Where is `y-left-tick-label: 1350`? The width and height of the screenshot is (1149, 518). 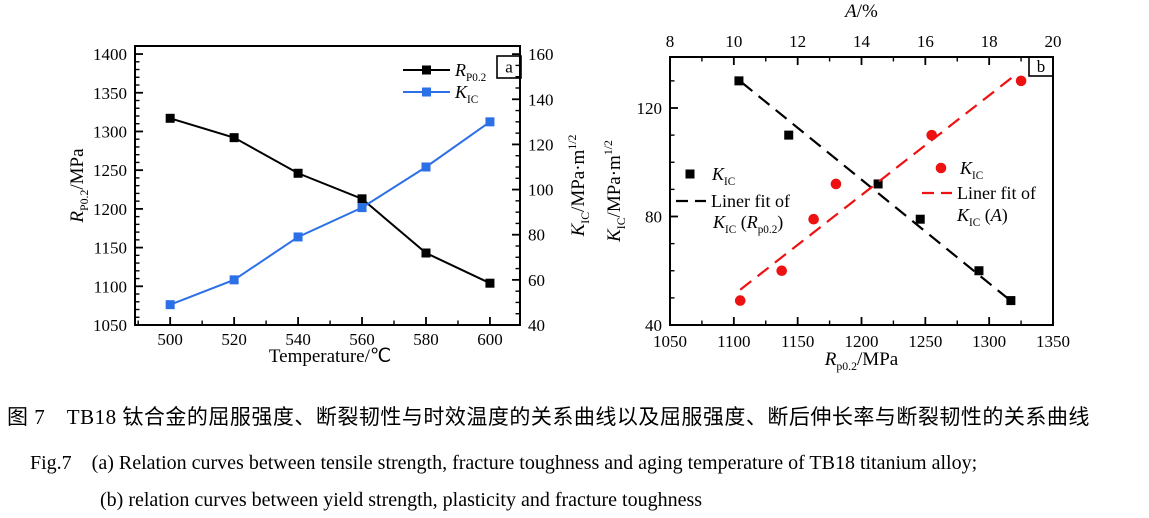 y-left-tick-label: 1350 is located at coordinates (110, 93).